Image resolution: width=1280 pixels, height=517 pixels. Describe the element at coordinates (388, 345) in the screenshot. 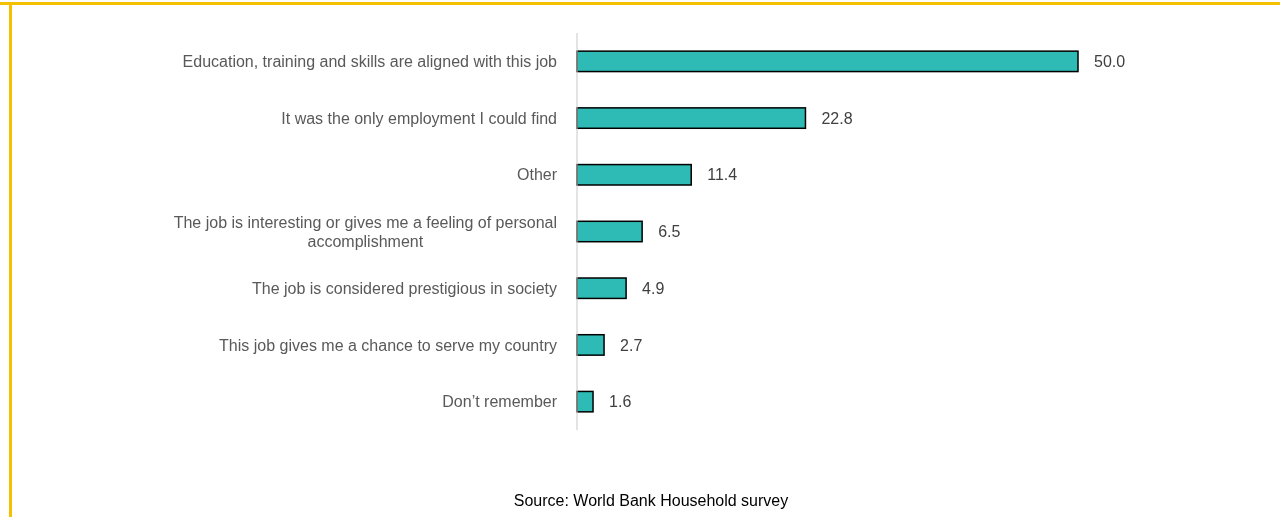

I see `y-tick-label: This job gives me a chance to serve my country` at that location.